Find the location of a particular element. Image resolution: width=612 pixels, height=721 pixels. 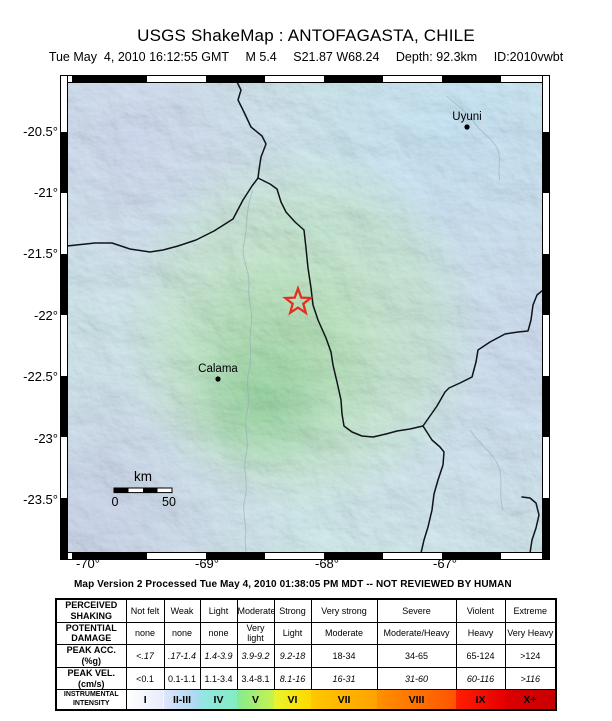

legend-cell: 9.2-18 is located at coordinates (292, 656).